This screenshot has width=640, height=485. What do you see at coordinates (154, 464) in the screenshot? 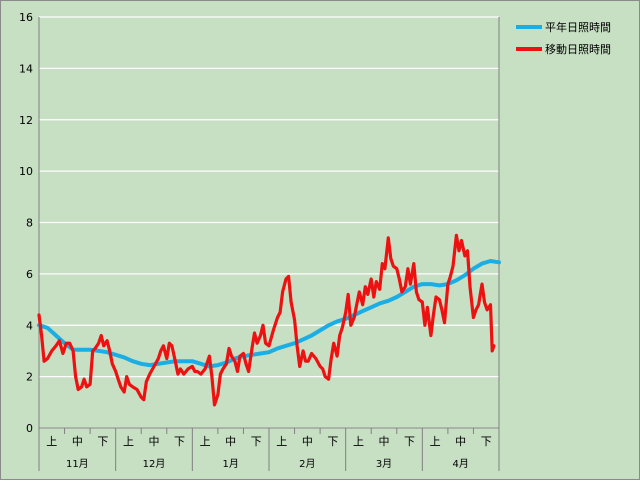
I see `month-label: 12月` at bounding box center [154, 464].